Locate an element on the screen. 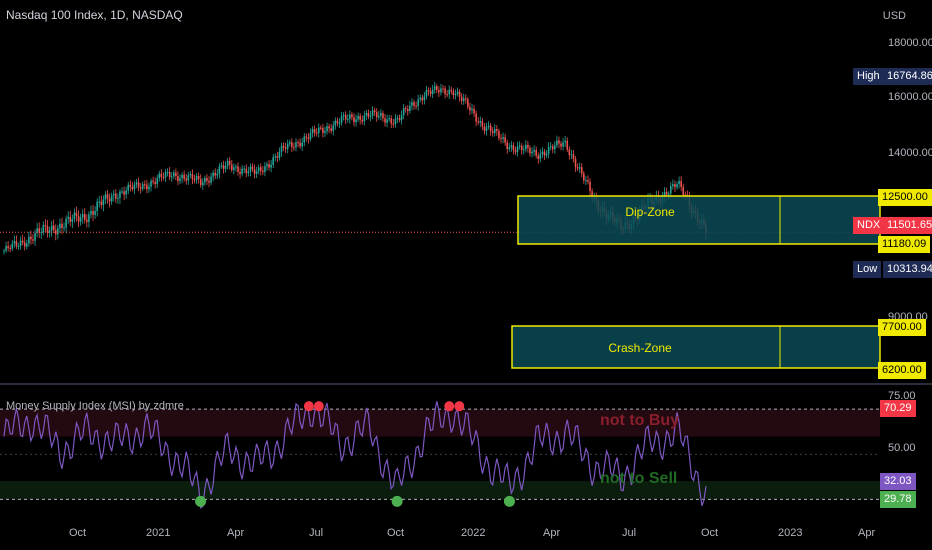 The width and height of the screenshot is (932, 550). not-to-buy-label: not to Buy is located at coordinates (640, 420).